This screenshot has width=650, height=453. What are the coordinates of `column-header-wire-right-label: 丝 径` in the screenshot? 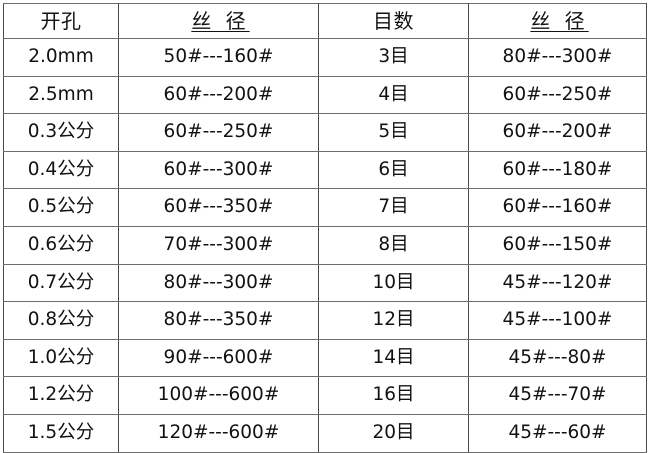 It's located at (559, 21).